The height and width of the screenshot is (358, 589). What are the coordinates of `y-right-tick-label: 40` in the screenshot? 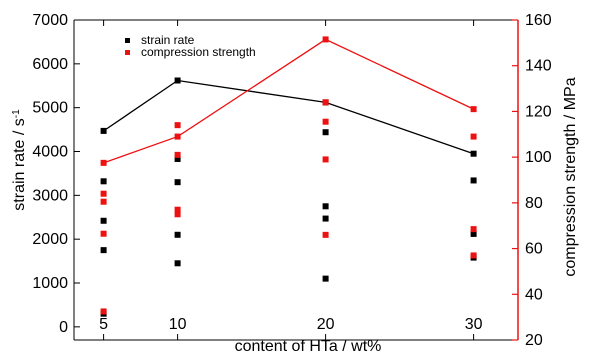 It's located at (534, 294).